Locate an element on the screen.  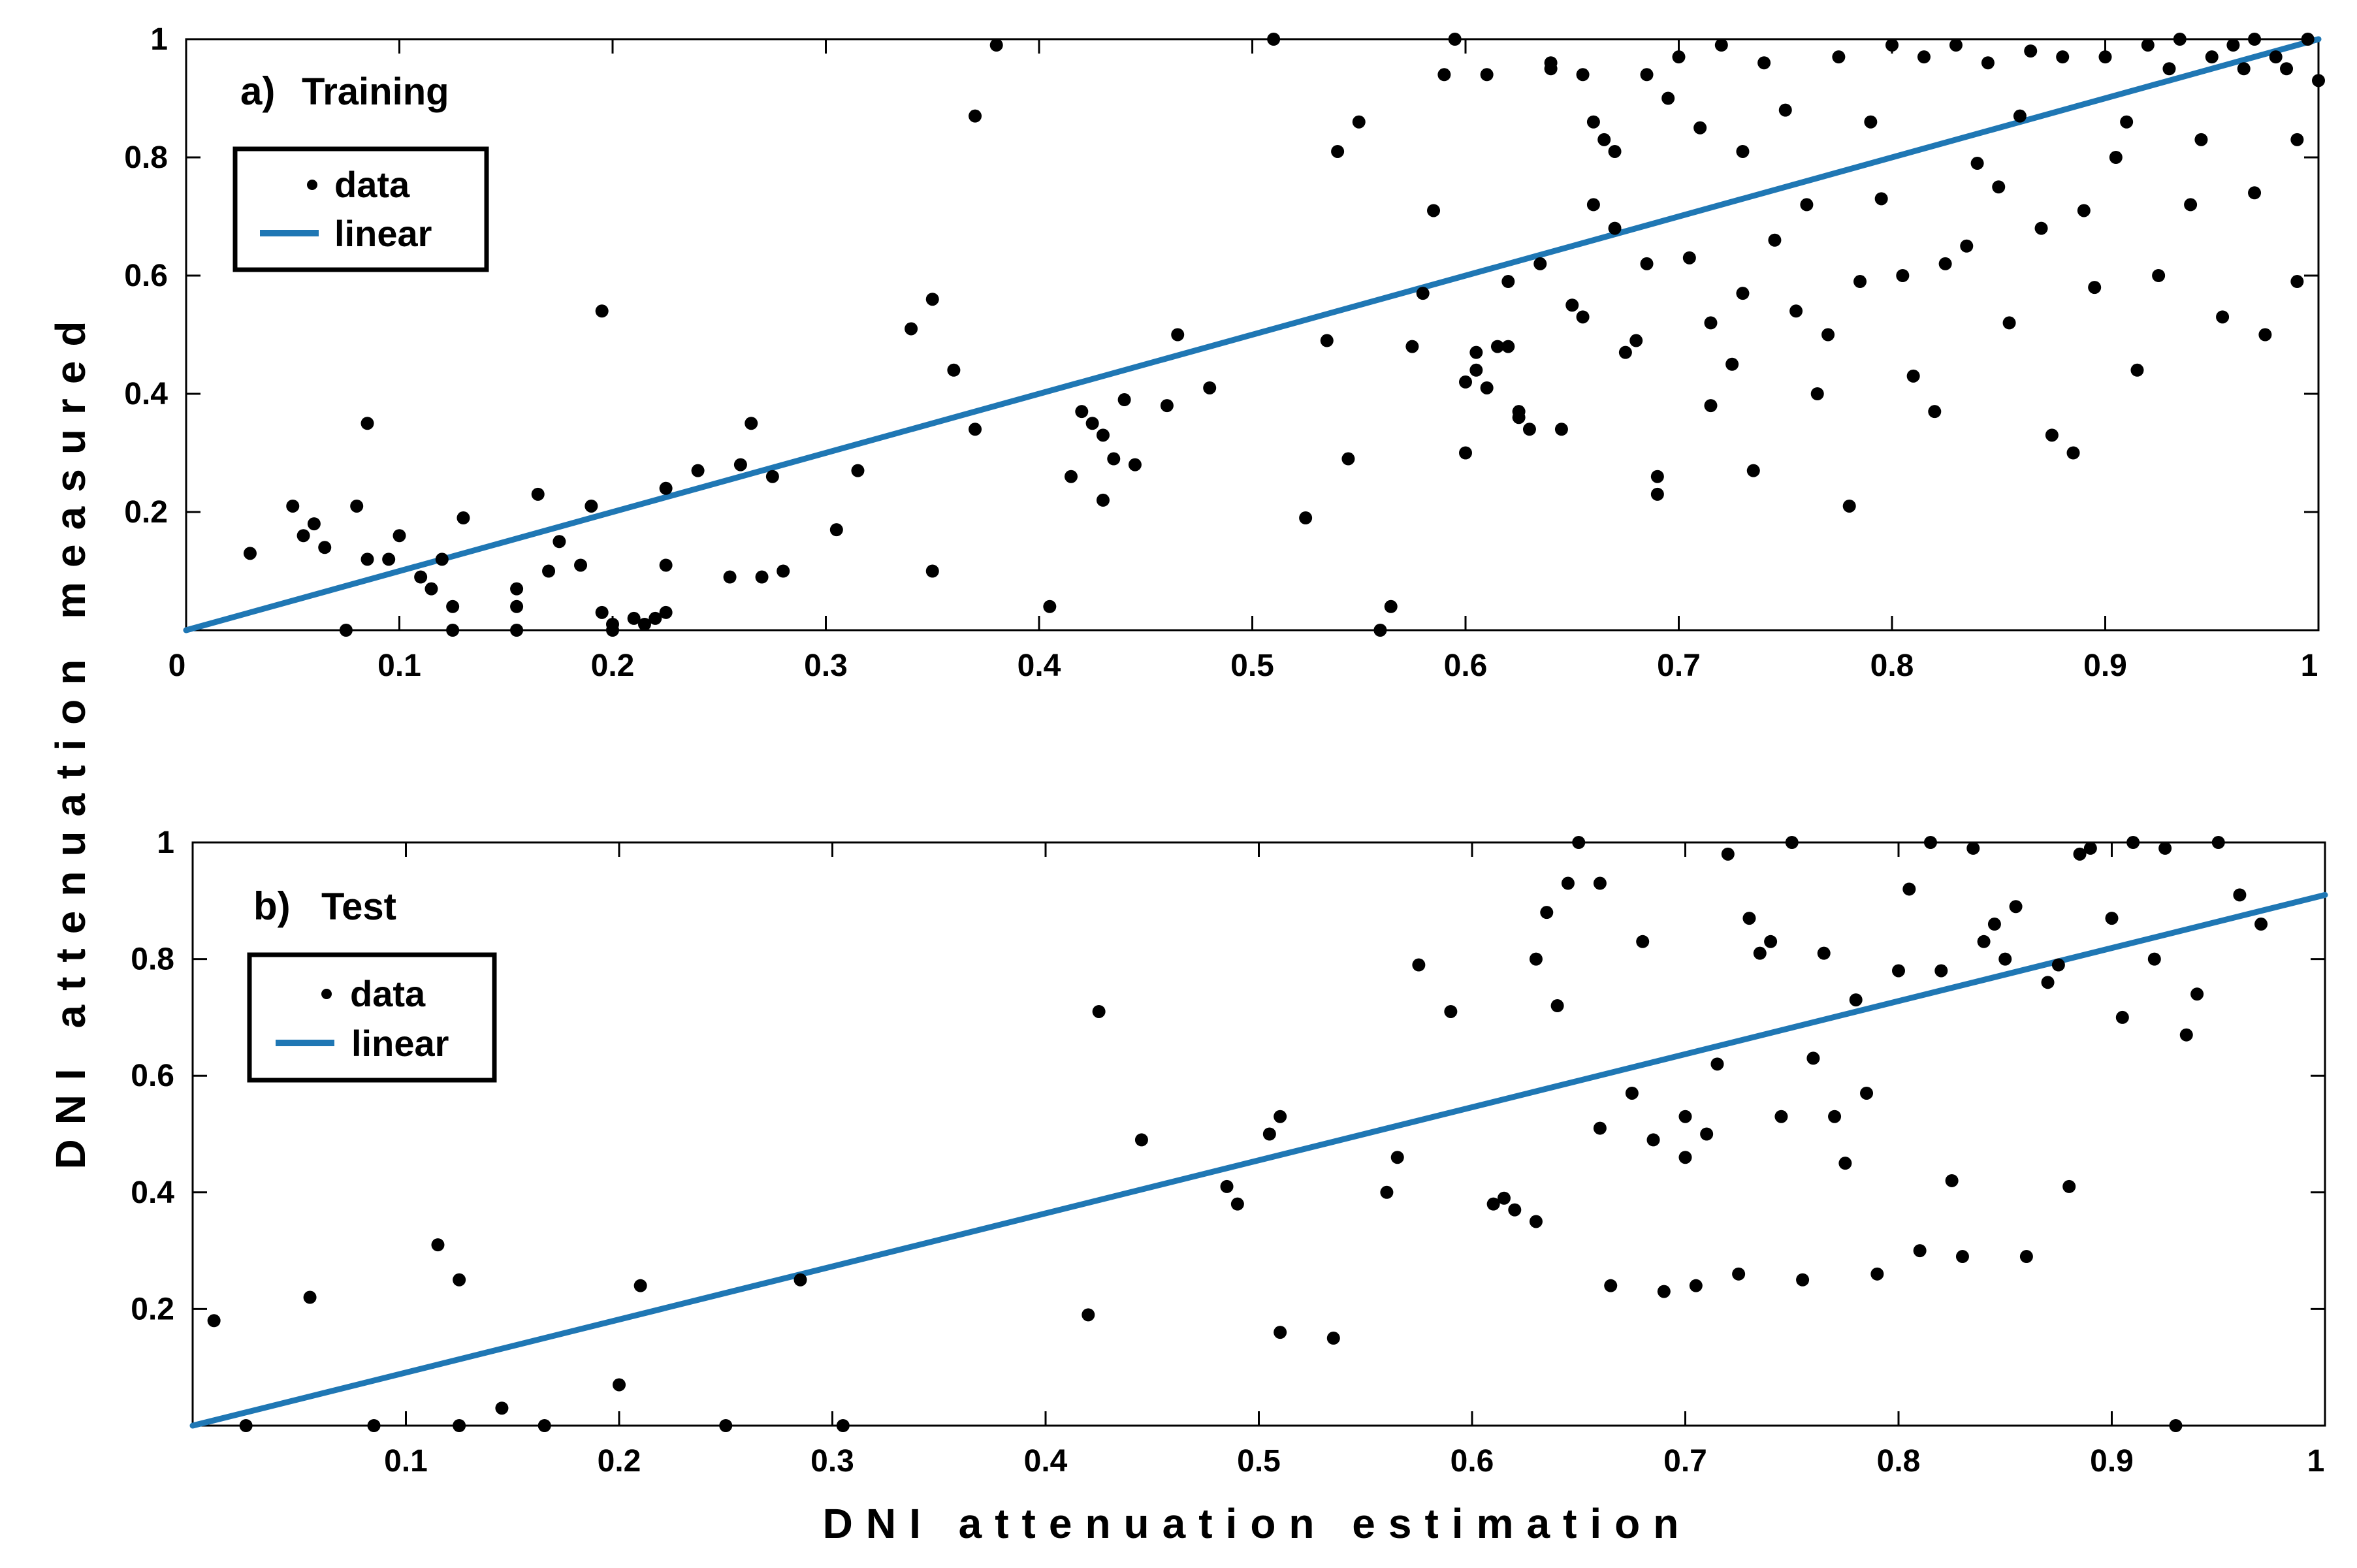
training-y-tick-label: 0.2 is located at coordinates (146, 512).